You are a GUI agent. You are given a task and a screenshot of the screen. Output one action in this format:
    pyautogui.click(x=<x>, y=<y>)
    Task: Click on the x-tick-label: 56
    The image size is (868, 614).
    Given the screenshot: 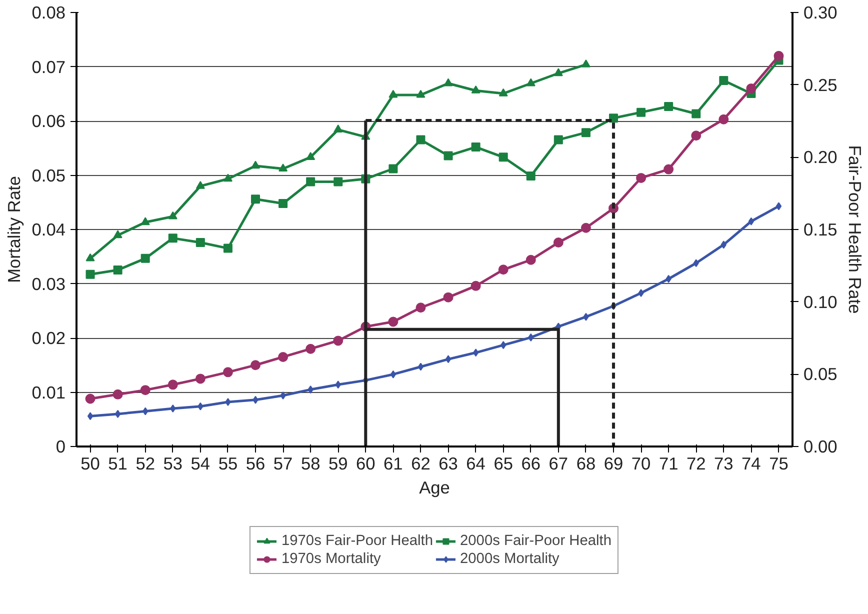 What is the action you would take?
    pyautogui.click(x=256, y=464)
    